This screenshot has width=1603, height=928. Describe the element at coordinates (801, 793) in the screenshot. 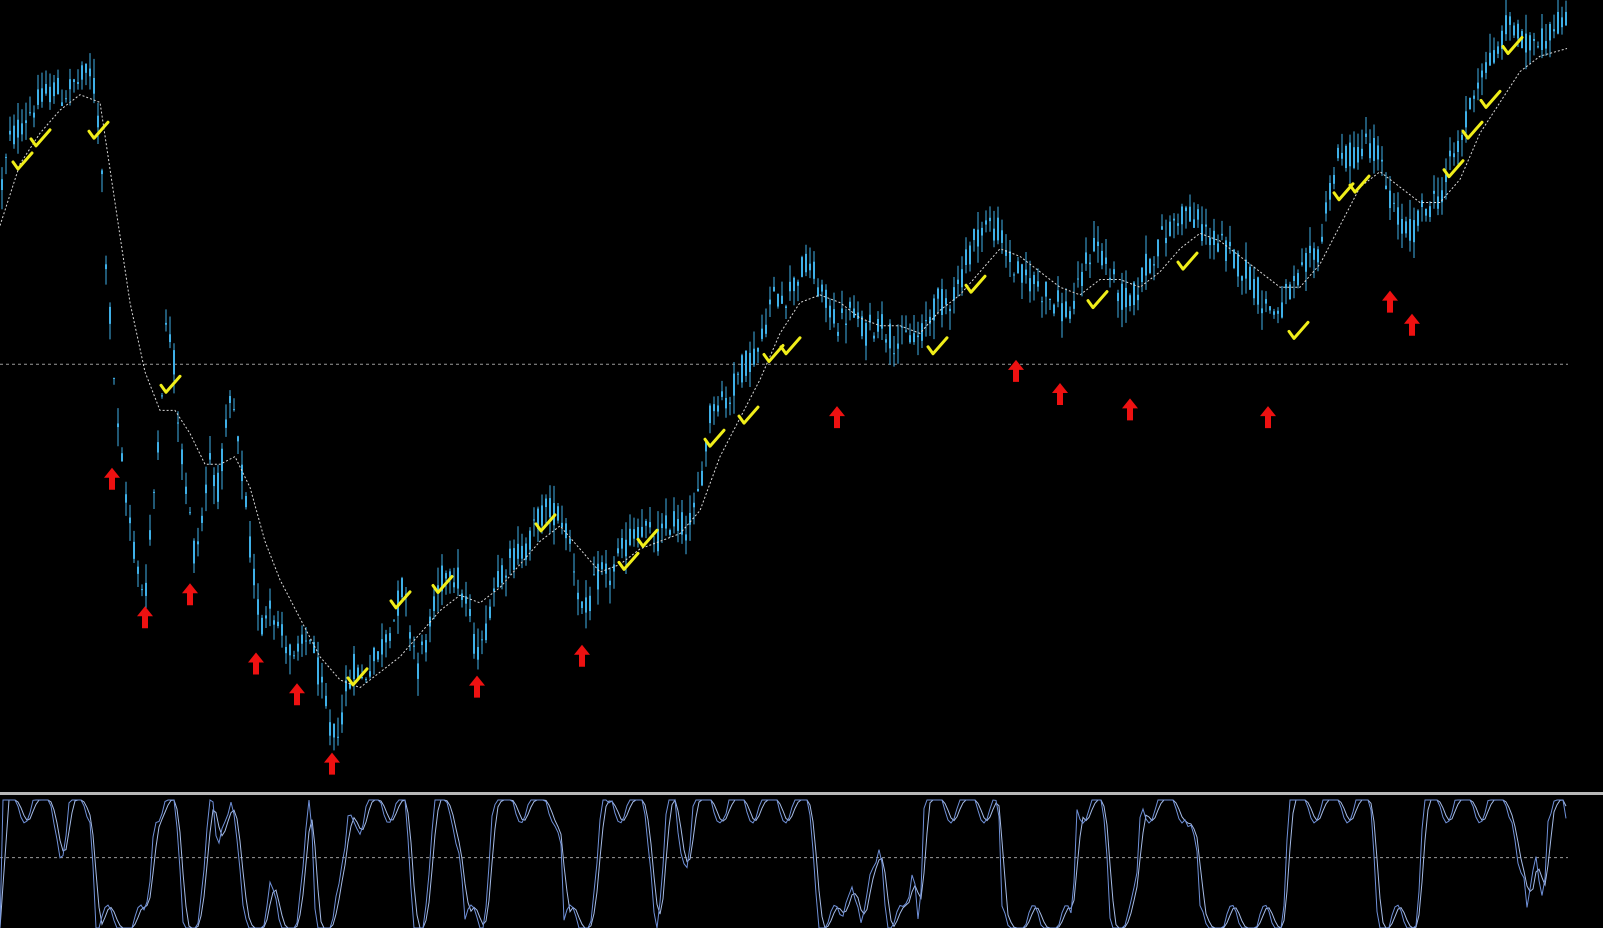

I see `panel-separator` at that location.